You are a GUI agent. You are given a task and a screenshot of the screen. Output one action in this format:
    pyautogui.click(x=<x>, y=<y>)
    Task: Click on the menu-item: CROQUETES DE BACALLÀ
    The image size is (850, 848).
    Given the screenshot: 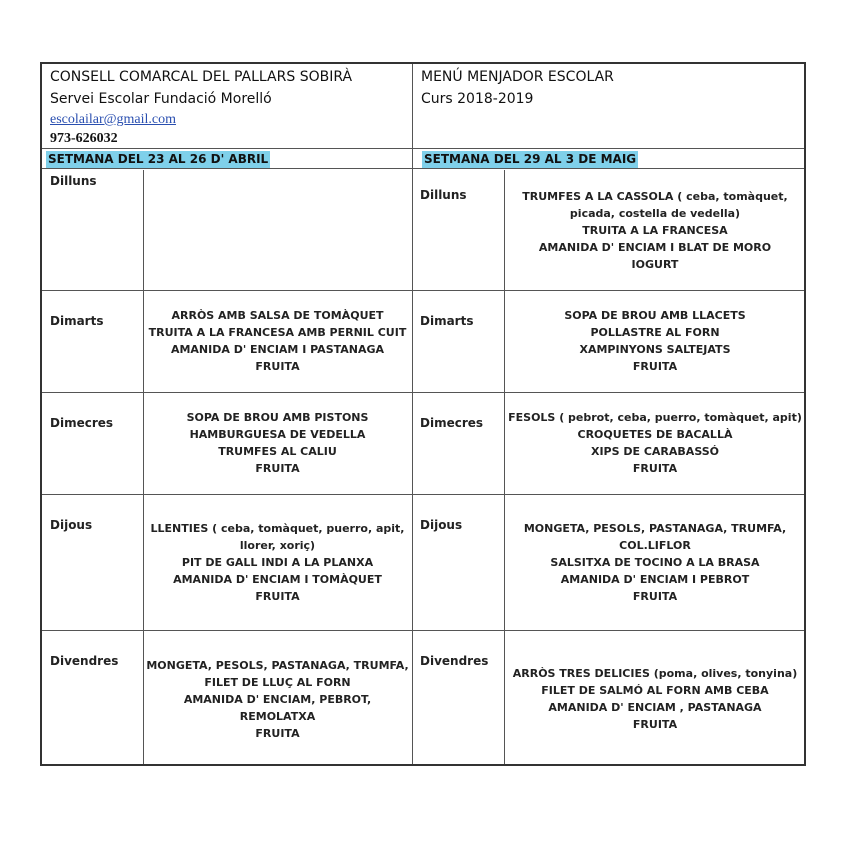 What is the action you would take?
    pyautogui.click(x=655, y=434)
    